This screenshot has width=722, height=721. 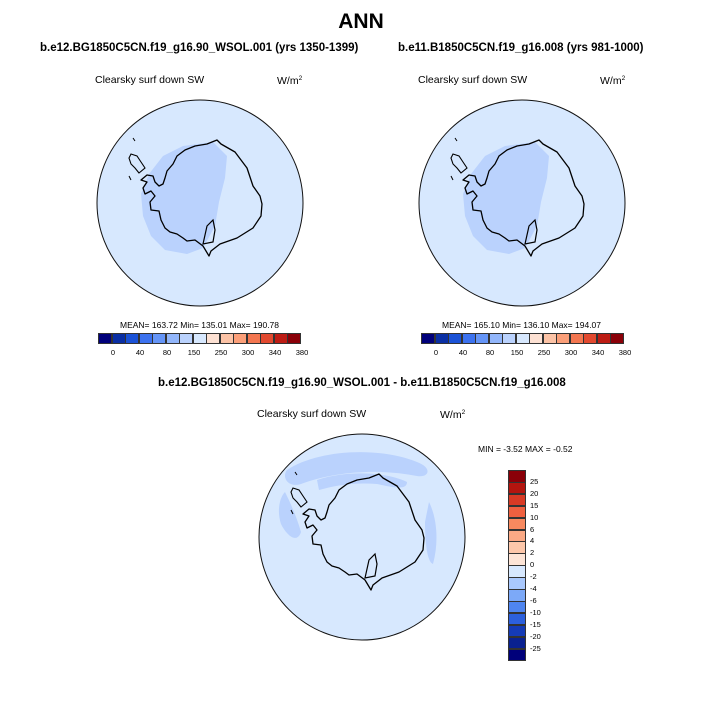 I want to click on panel-2-colorbar, so click(x=523, y=338).